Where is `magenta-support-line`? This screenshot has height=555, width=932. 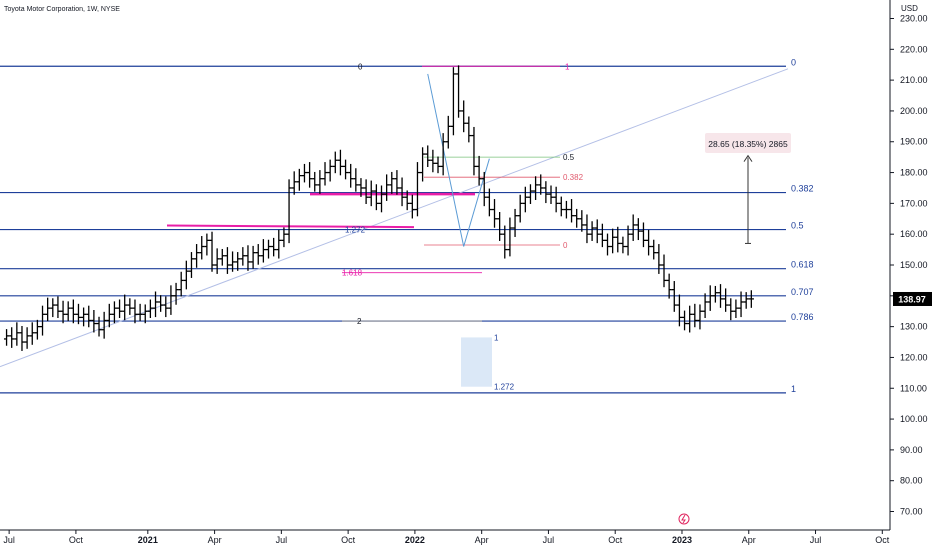 magenta-support-line is located at coordinates (290, 226).